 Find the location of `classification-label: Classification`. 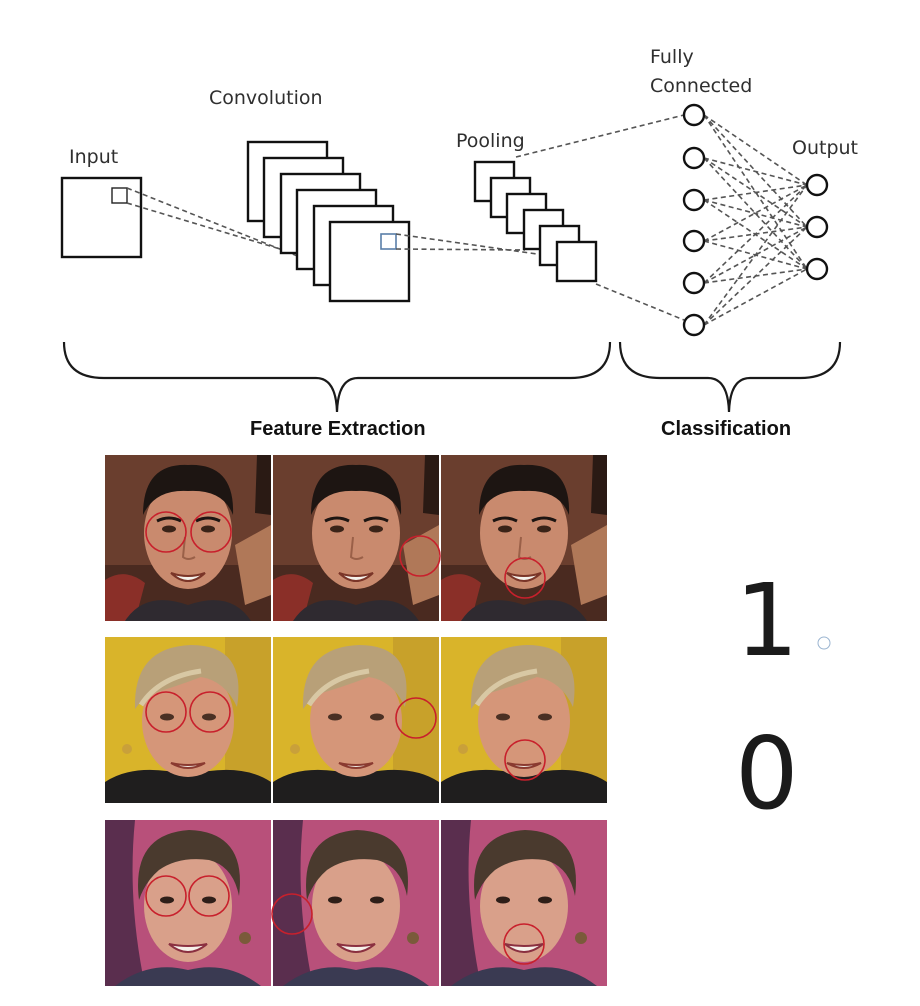

classification-label: Classification is located at coordinates (726, 429).